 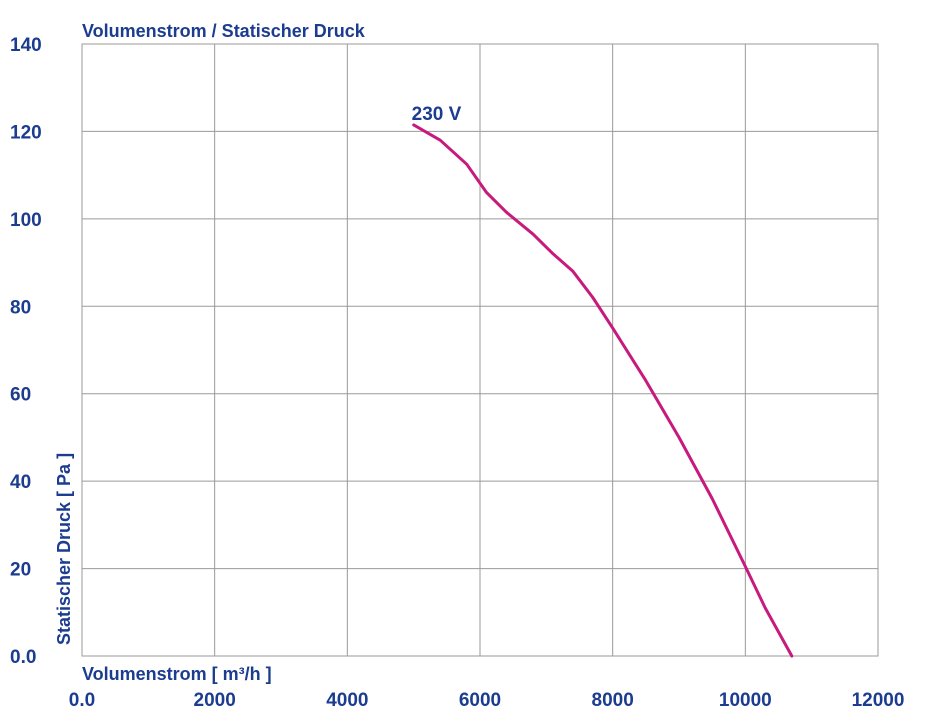 I want to click on y-tick-label: 0.0, so click(x=23, y=657).